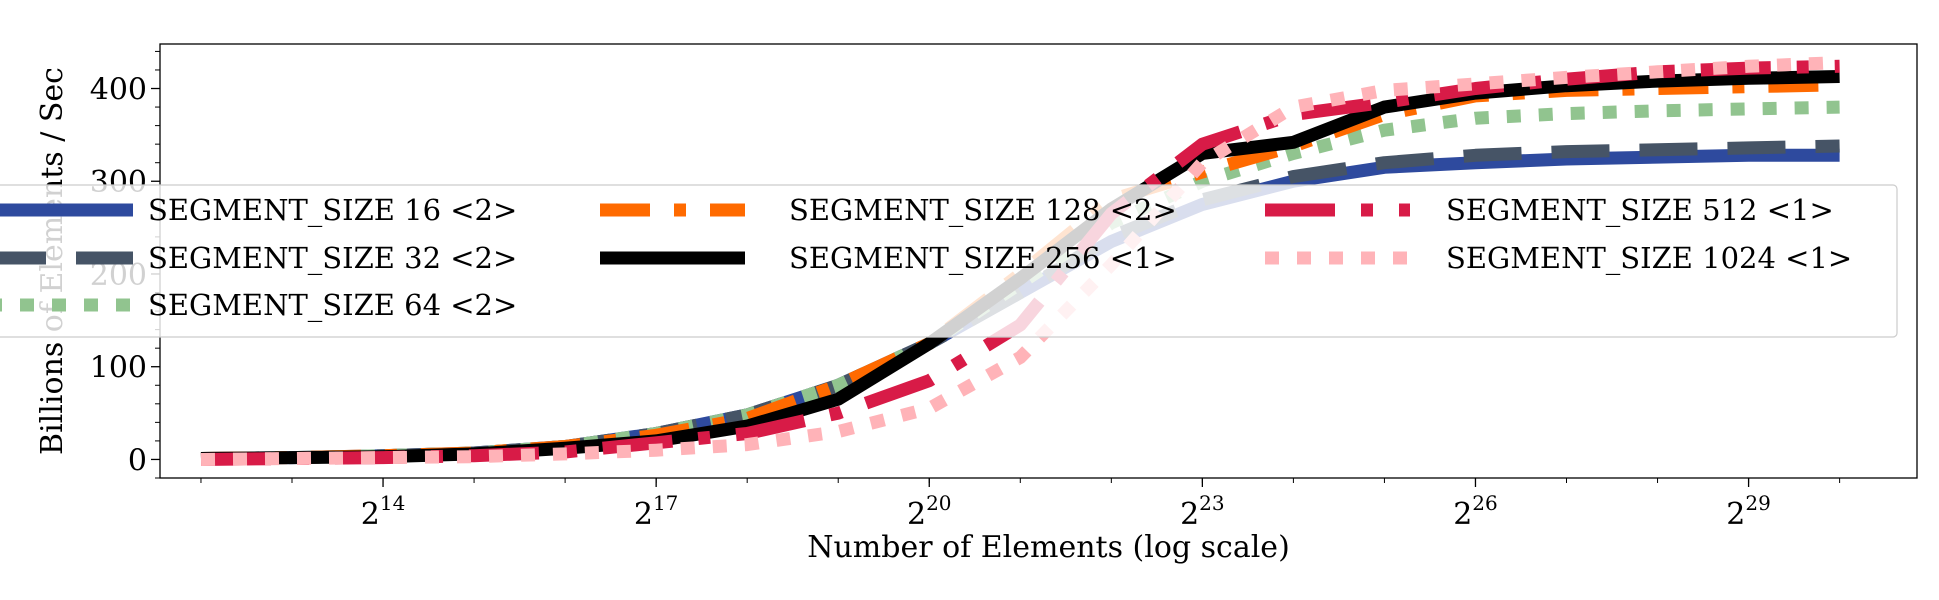 The width and height of the screenshot is (1939, 600). What do you see at coordinates (983, 210) in the screenshot?
I see `legend-label: SEGMENT_SIZE 128 <2>` at bounding box center [983, 210].